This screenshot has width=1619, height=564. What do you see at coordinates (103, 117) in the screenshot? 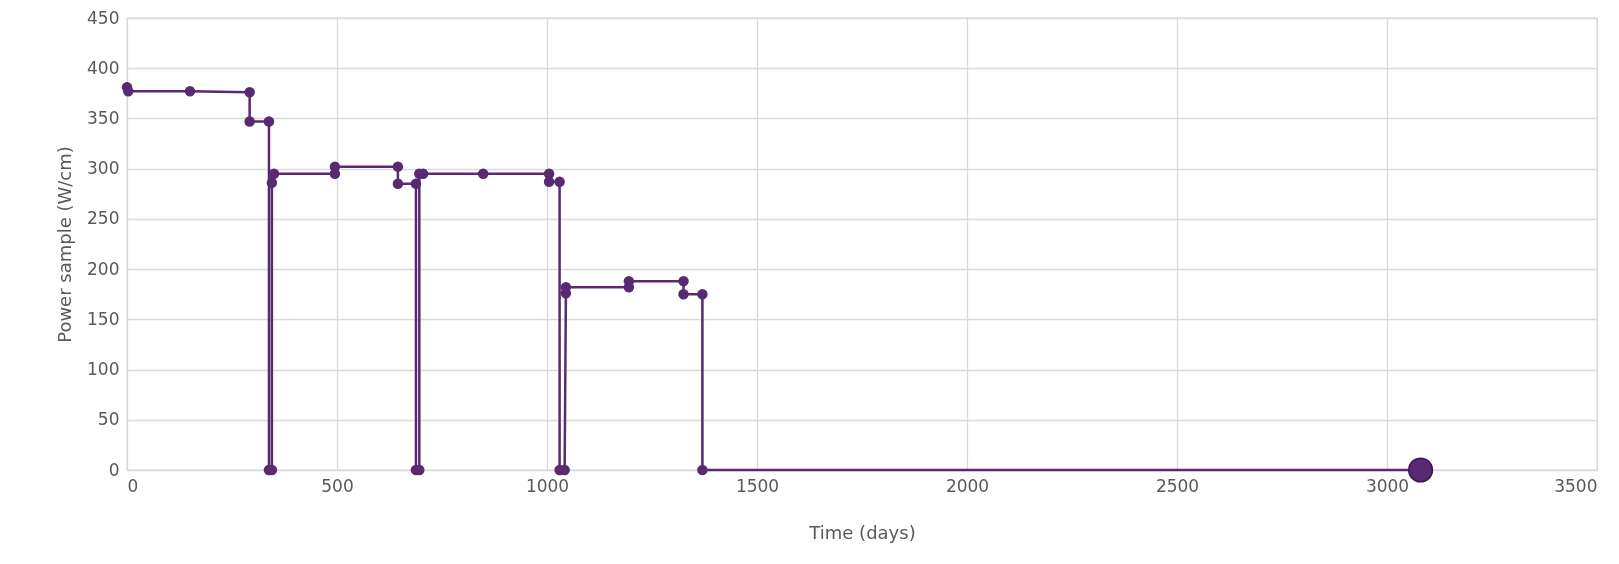
I see `y-tick-label: 350` at bounding box center [103, 117].